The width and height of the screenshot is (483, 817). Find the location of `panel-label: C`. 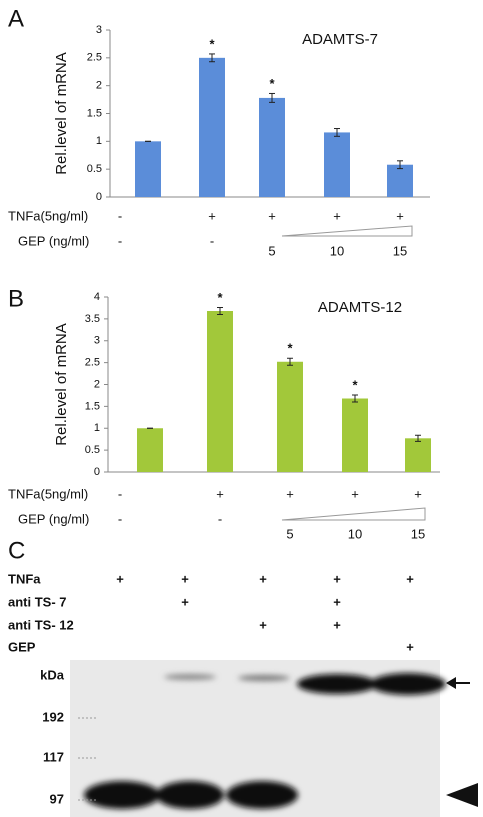

panel-label: C is located at coordinates (16, 550).